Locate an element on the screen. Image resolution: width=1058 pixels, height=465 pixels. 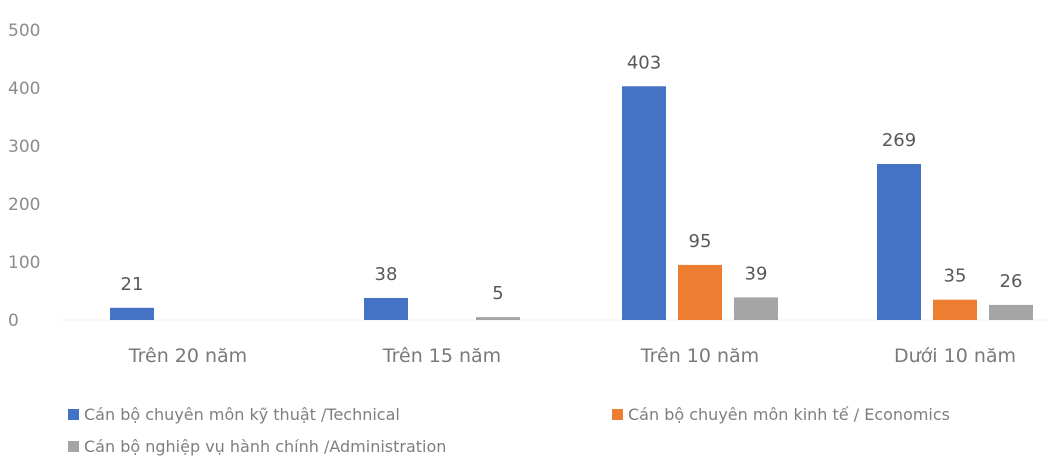
data-label: 95 is located at coordinates (700, 241).